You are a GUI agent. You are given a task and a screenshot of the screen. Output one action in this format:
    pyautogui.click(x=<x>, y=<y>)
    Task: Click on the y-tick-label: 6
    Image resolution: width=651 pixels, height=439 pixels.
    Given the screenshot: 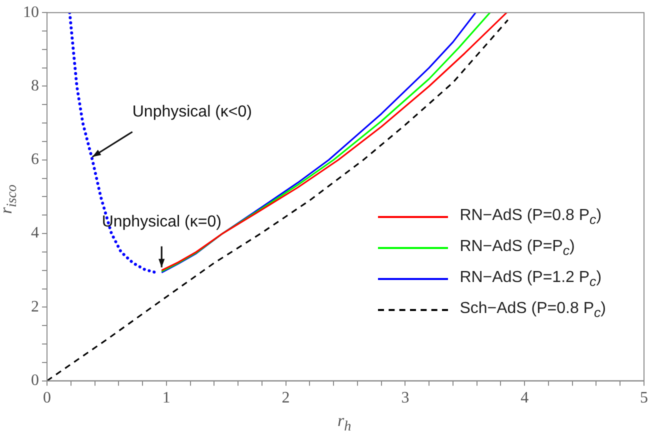 What is the action you would take?
    pyautogui.click(x=35, y=159)
    